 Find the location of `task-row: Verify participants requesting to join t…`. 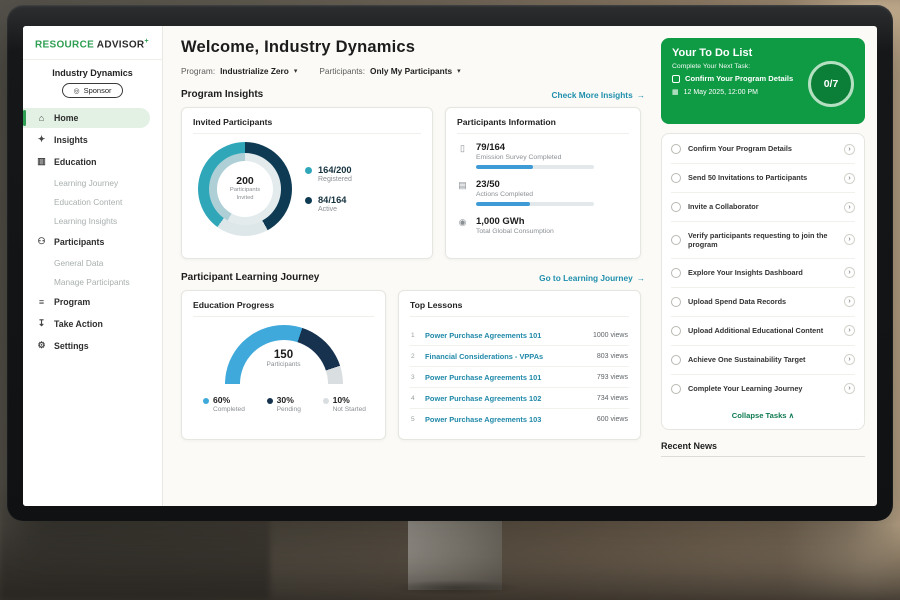

task-row: Verify participants requesting to join t… is located at coordinates (763, 240).